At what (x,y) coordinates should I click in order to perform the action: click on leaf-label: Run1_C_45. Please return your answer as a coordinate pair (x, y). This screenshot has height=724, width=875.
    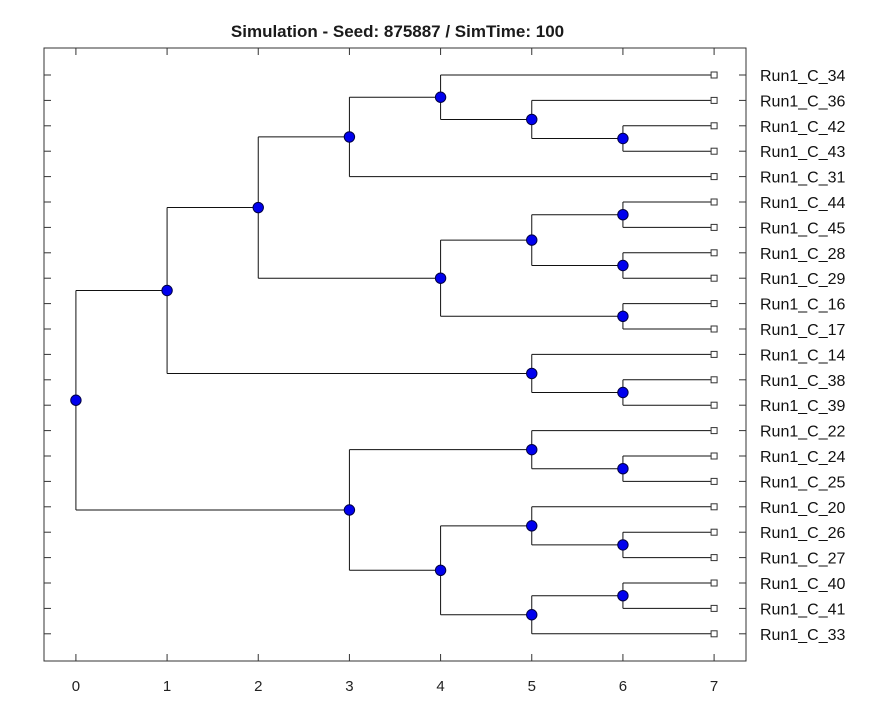
    Looking at the image, I should click on (803, 228).